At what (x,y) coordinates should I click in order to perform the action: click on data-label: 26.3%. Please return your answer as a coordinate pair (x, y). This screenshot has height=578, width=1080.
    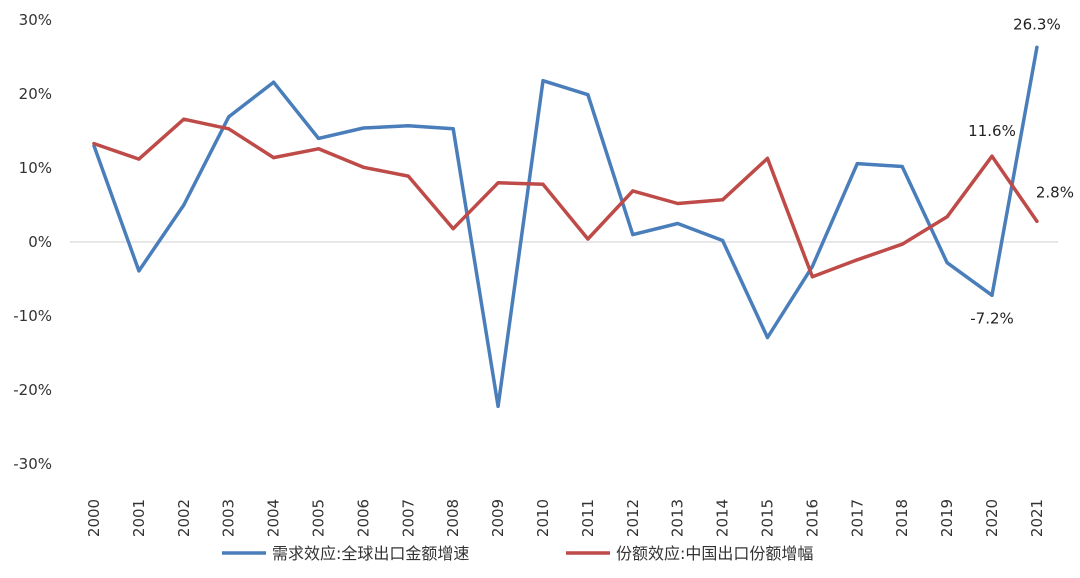
    Looking at the image, I should click on (1037, 24).